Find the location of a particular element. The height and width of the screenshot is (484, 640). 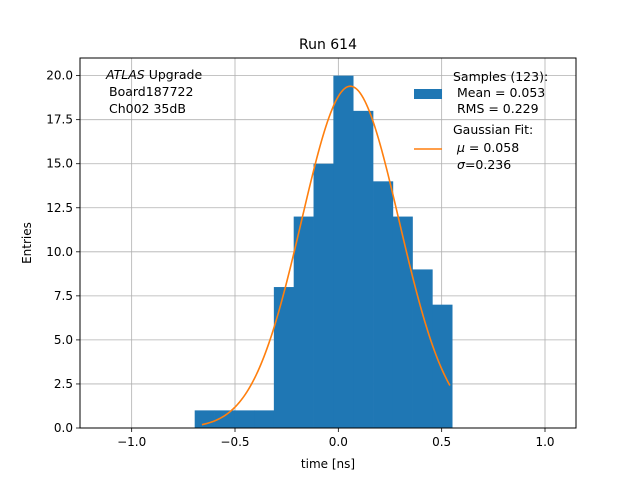

legend-fit-sigma: σ=0.236 is located at coordinates (484, 164).